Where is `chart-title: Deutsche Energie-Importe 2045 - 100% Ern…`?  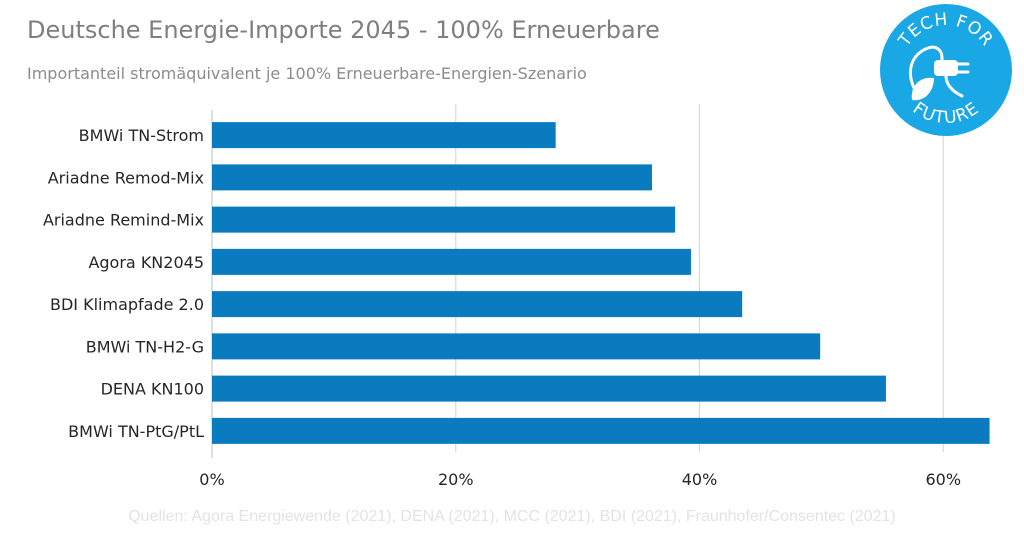 chart-title: Deutsche Energie-Importe 2045 - 100% Ern… is located at coordinates (343, 30).